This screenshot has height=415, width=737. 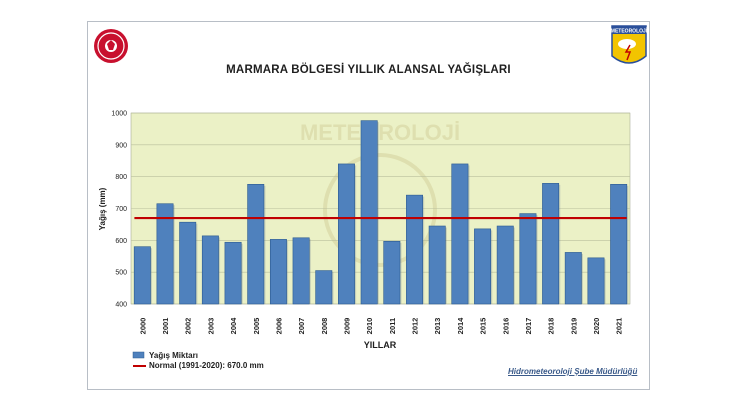 What do you see at coordinates (573, 278) in the screenshot?
I see `bar-2019` at bounding box center [573, 278].